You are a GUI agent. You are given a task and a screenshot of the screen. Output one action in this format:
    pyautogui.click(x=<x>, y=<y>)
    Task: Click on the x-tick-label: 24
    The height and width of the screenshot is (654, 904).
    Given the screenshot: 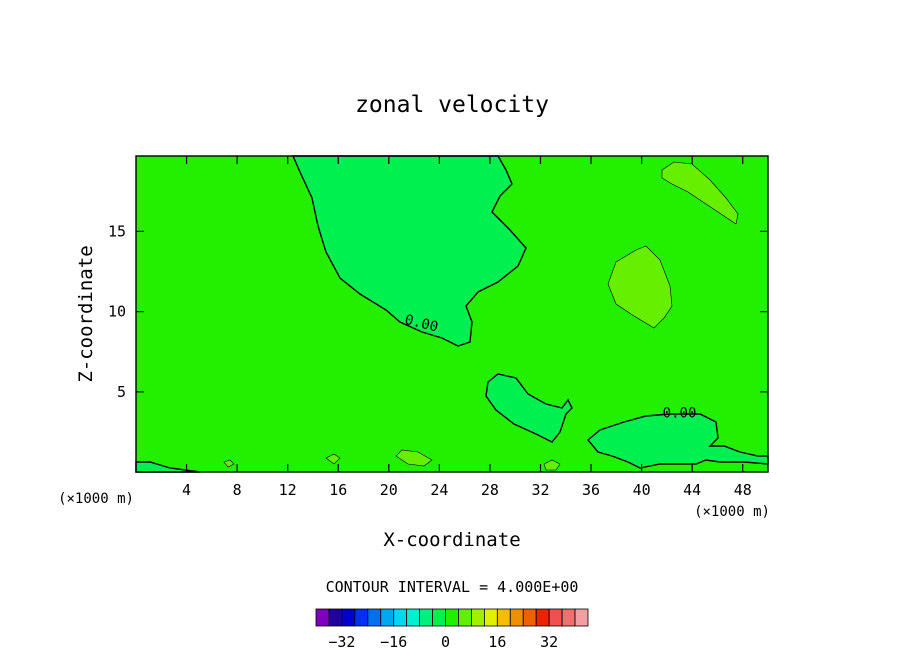 What is the action you would take?
    pyautogui.click(x=439, y=490)
    